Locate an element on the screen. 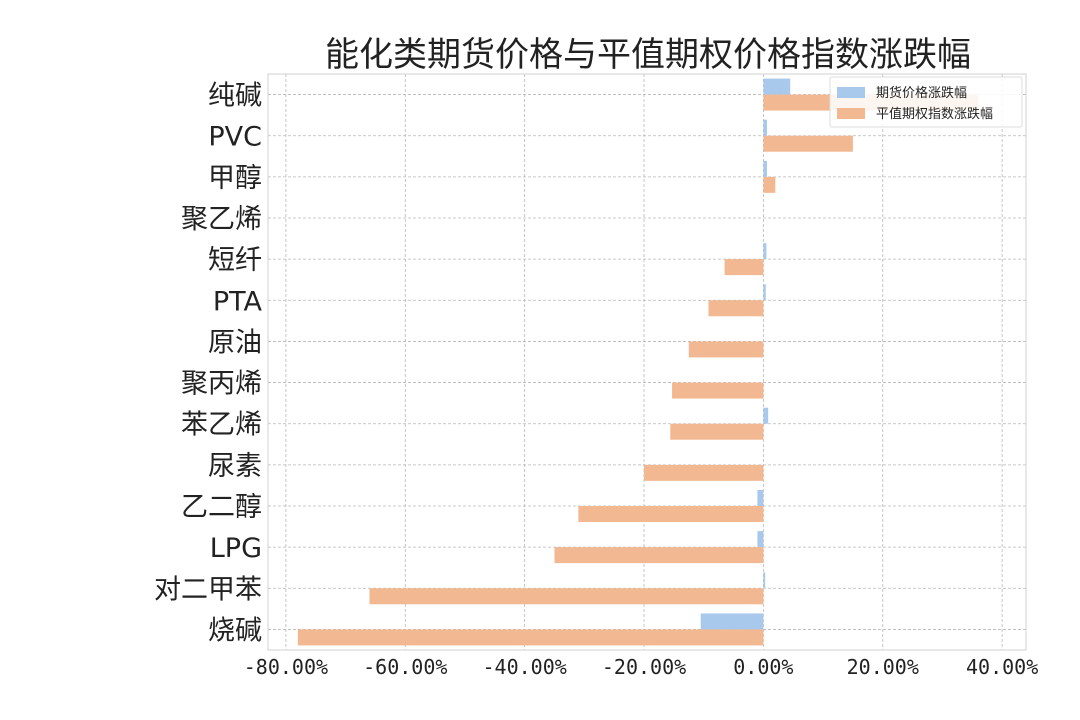  y-tick-label: 尿素 is located at coordinates (235, 466).